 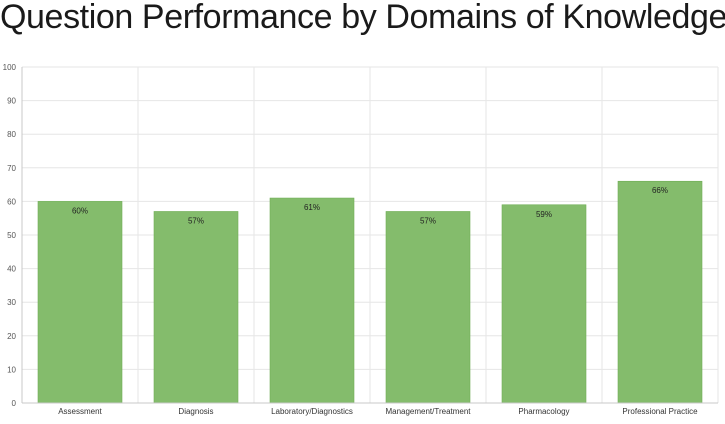 What do you see at coordinates (80, 302) in the screenshot?
I see `bar-assessment` at bounding box center [80, 302].